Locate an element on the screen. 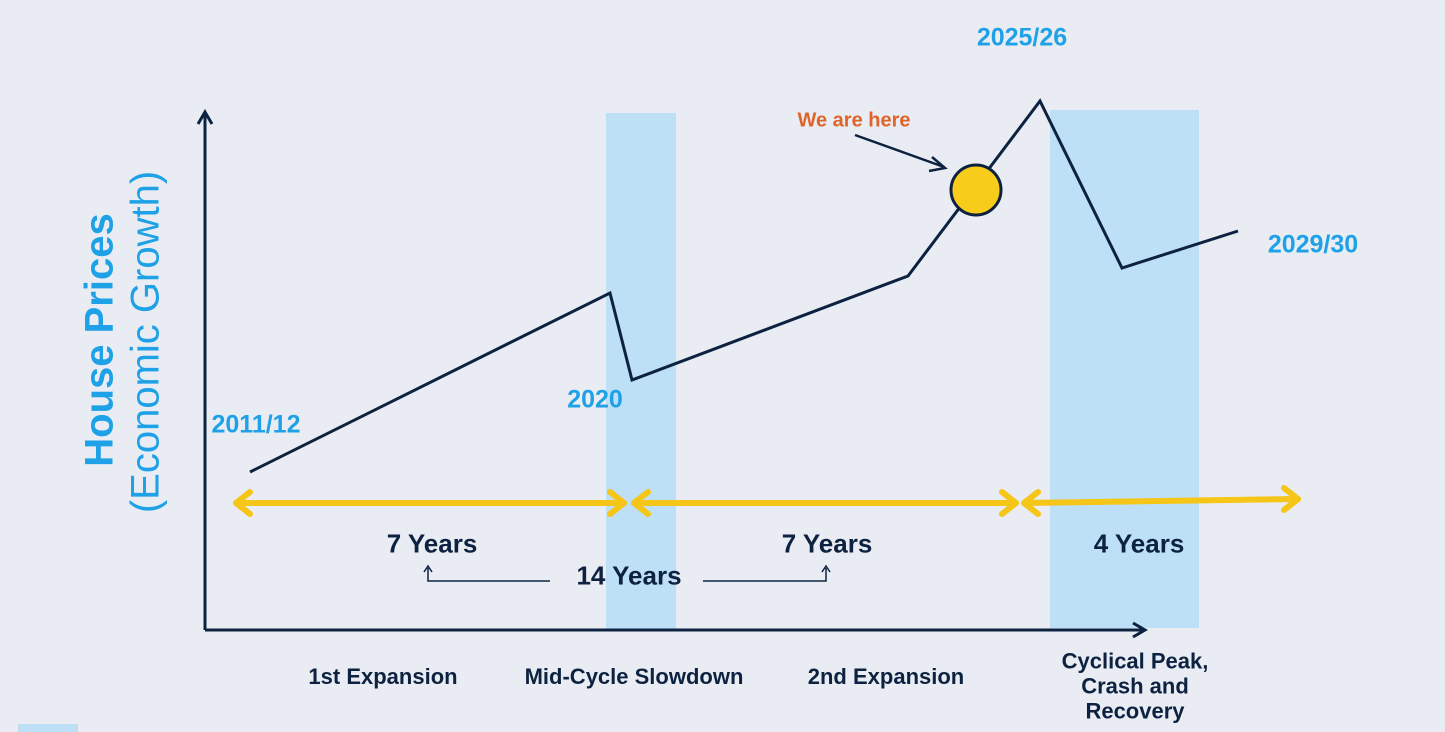  annotation: We are here is located at coordinates (854, 120).